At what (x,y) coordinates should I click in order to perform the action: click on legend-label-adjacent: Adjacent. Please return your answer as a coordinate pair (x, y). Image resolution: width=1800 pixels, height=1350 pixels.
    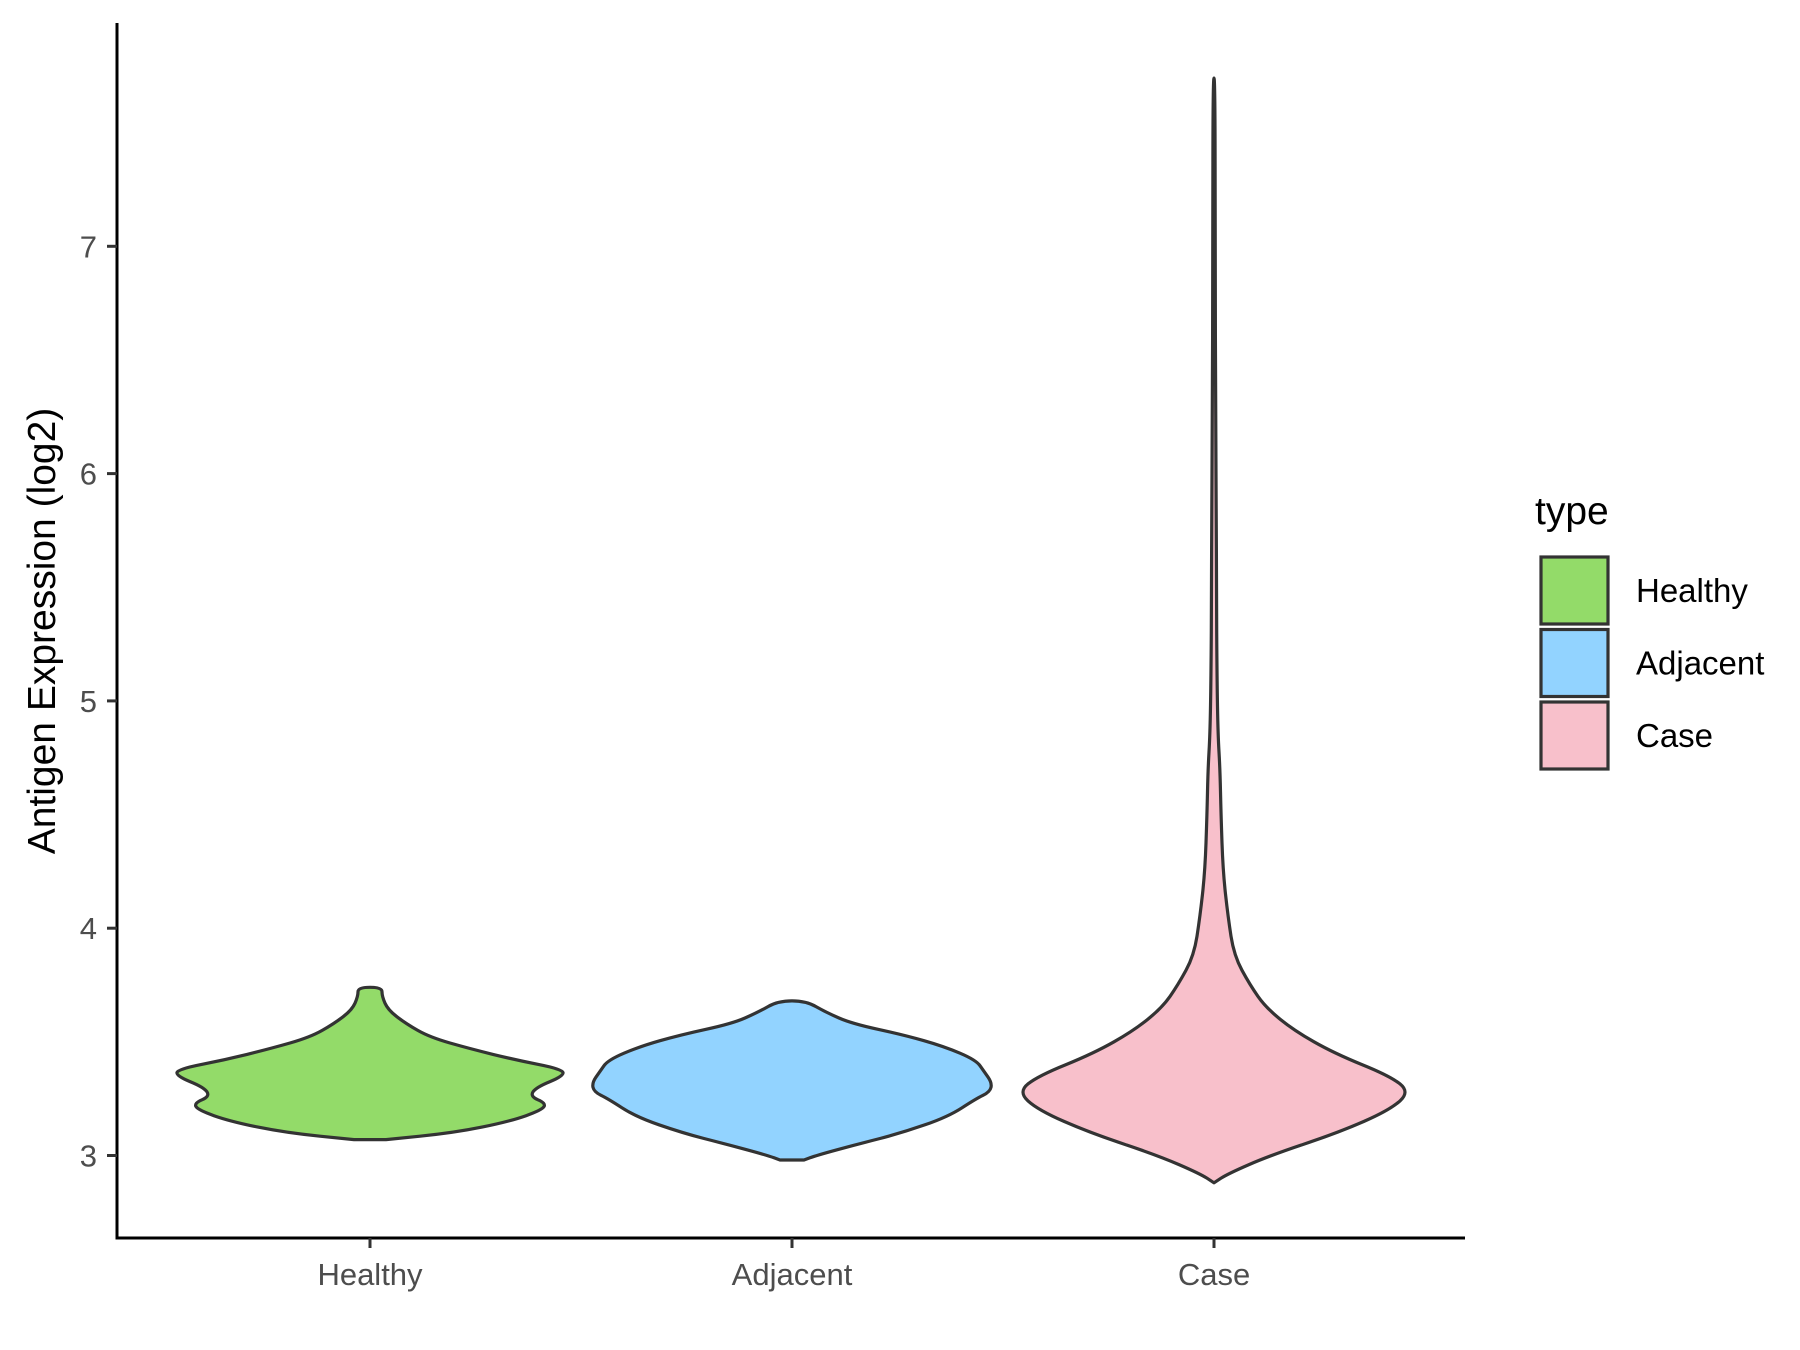
    Looking at the image, I should click on (1700, 663).